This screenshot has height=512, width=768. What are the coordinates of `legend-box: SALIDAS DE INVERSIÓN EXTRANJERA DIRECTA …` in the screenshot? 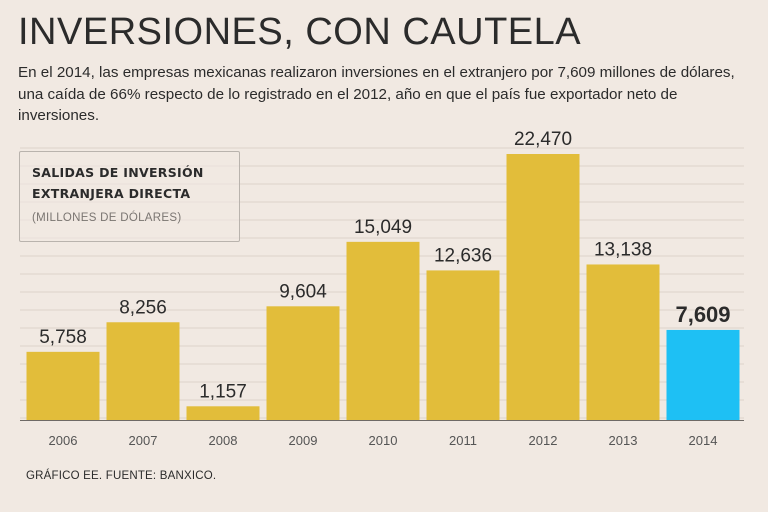 It's located at (129, 196).